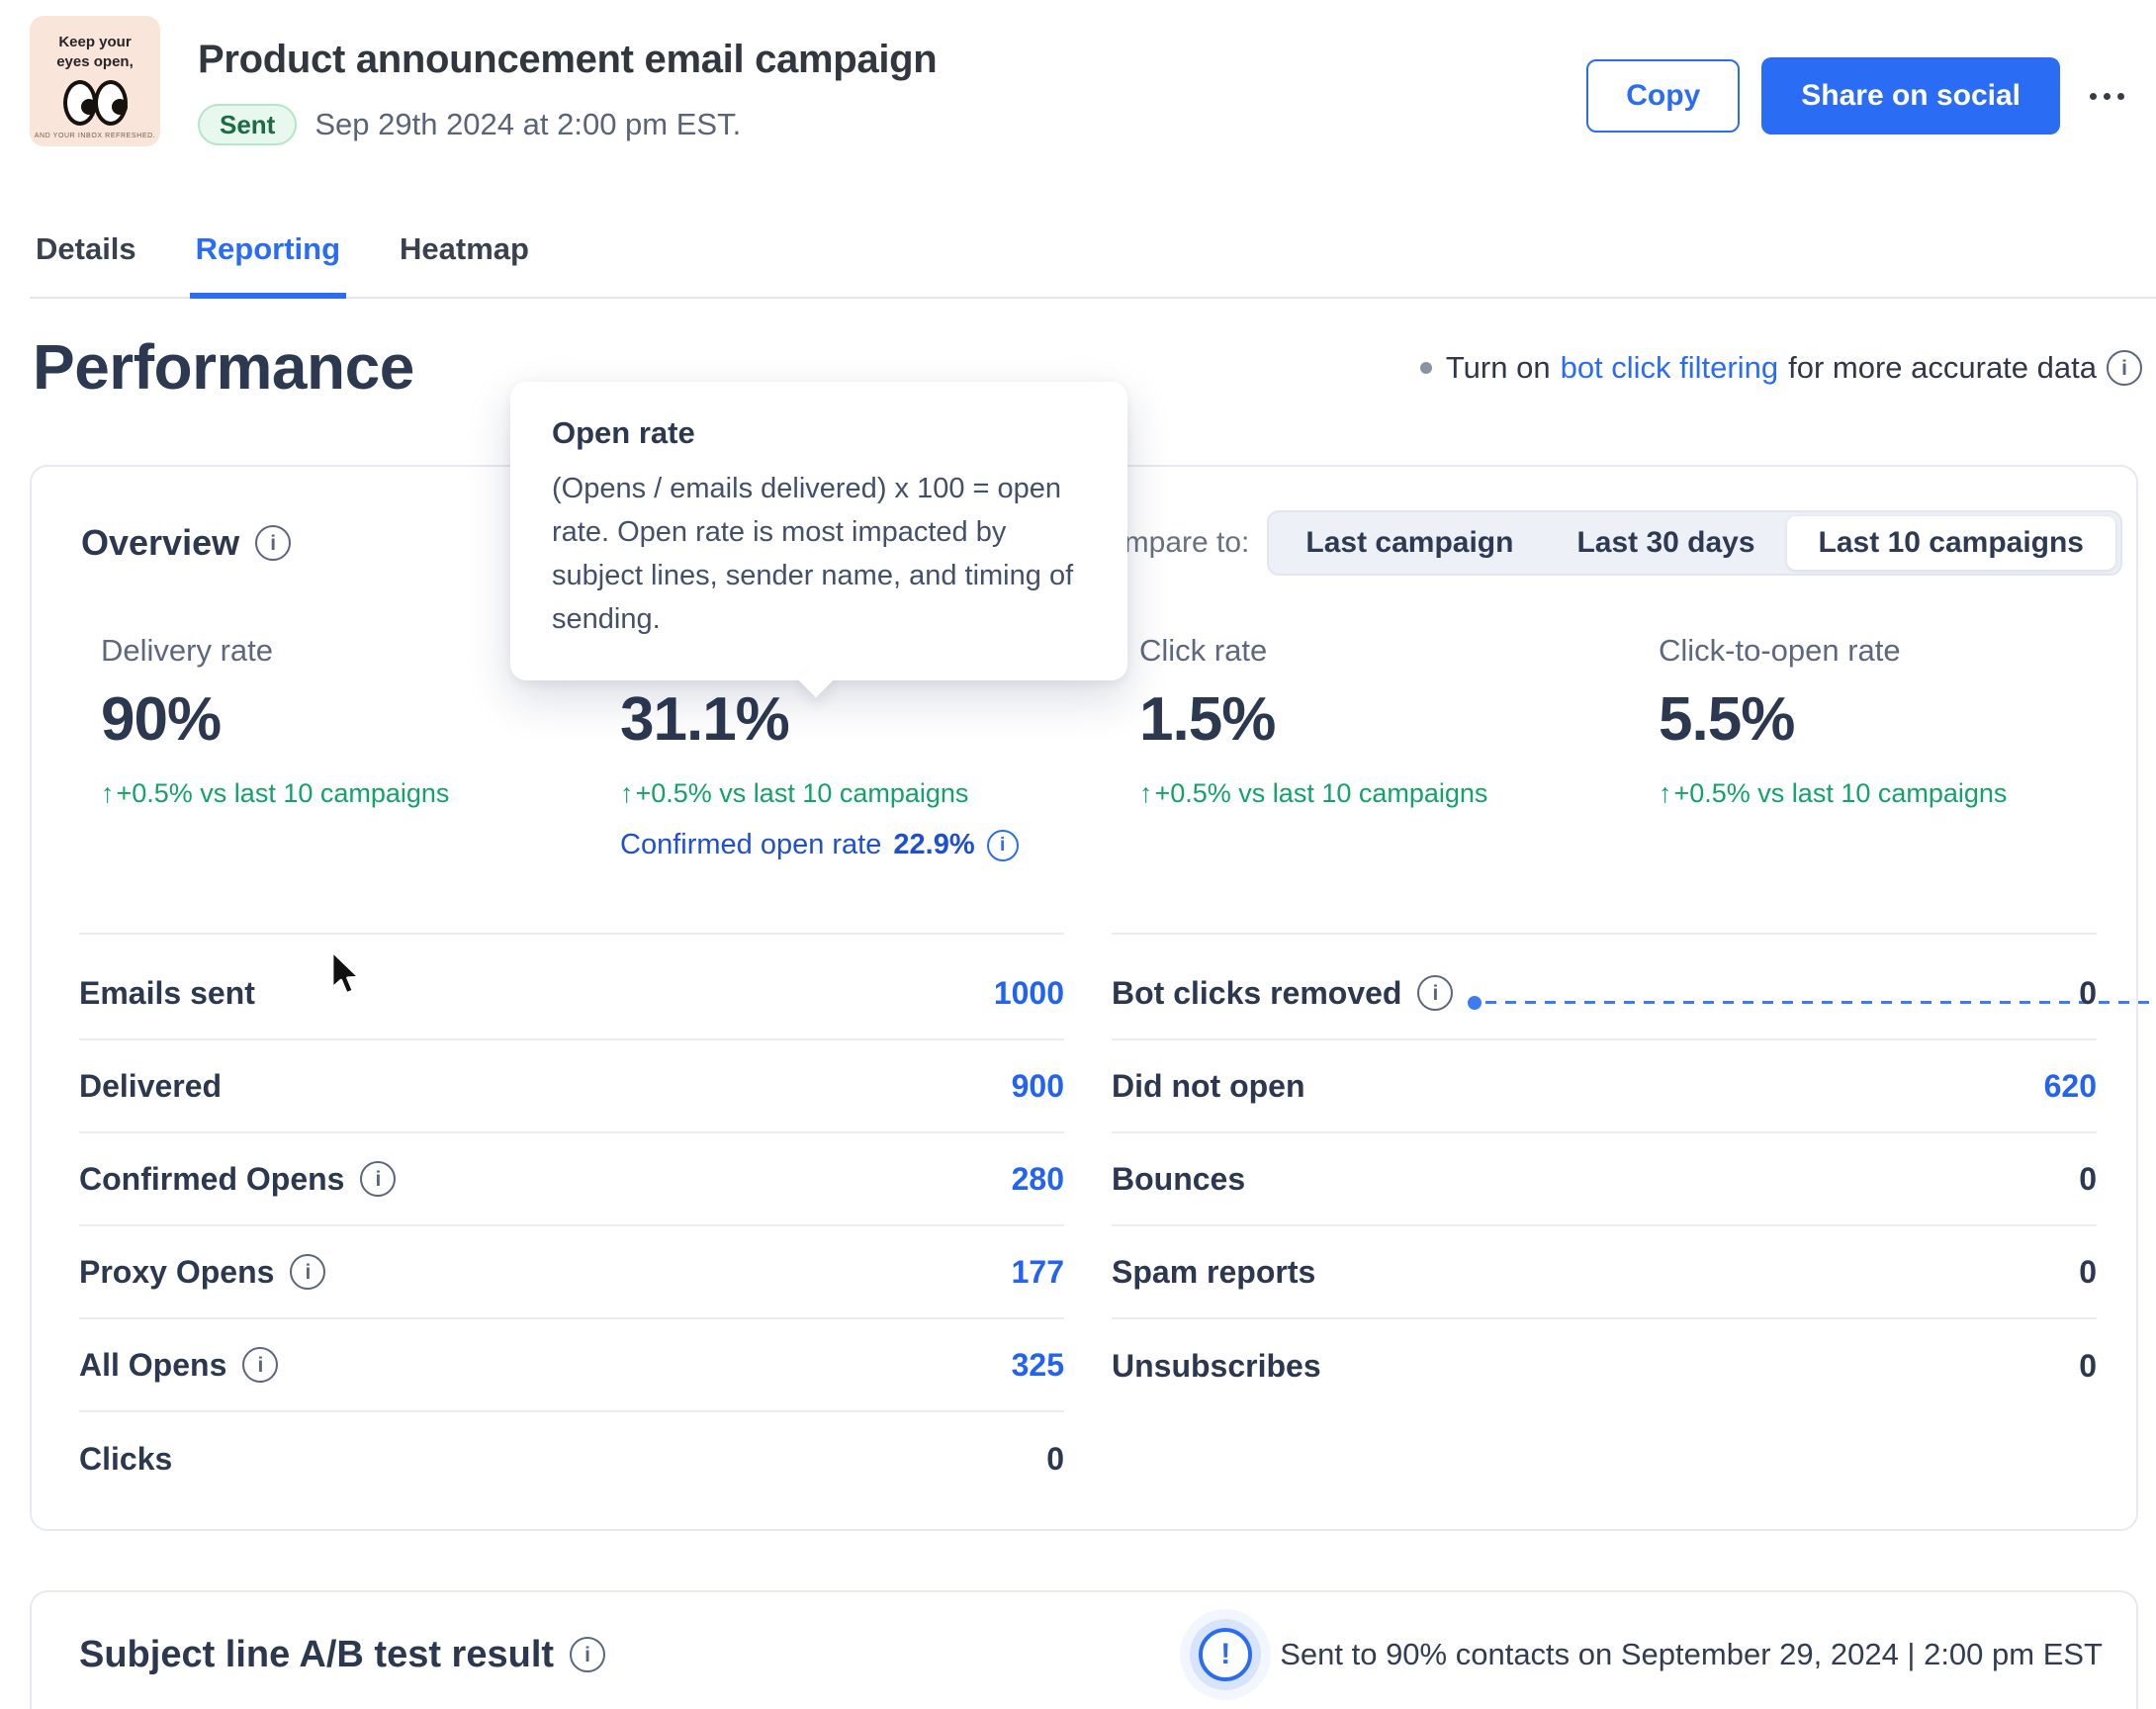 This screenshot has width=2156, height=1709. Describe the element at coordinates (1604, 1272) in the screenshot. I see `table-row-spam-reports: Spam reports 0` at that location.